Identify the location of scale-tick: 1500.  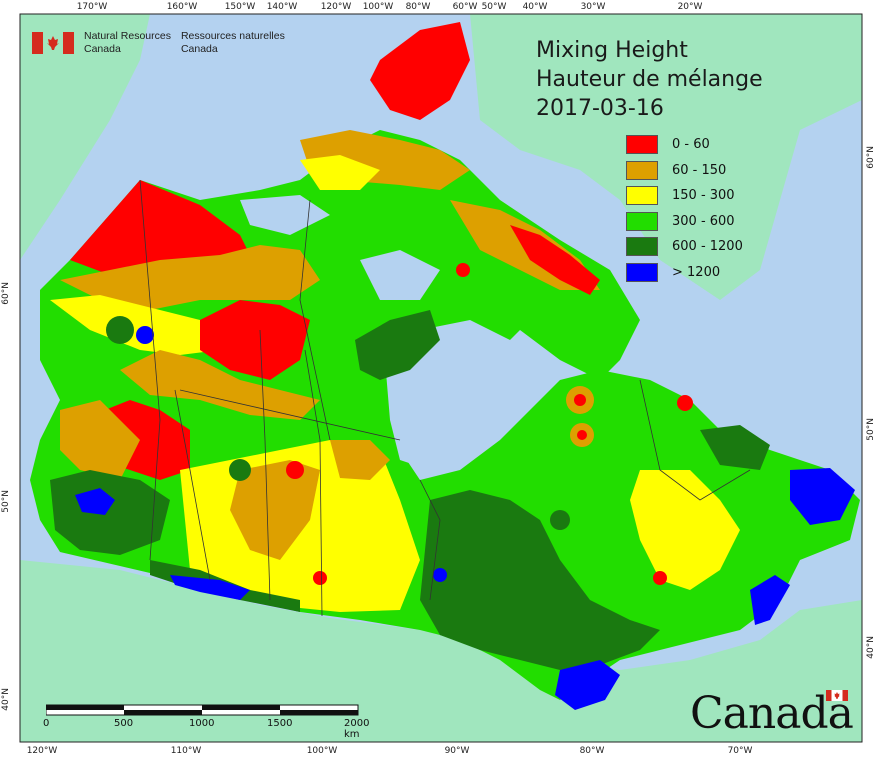
(280, 723).